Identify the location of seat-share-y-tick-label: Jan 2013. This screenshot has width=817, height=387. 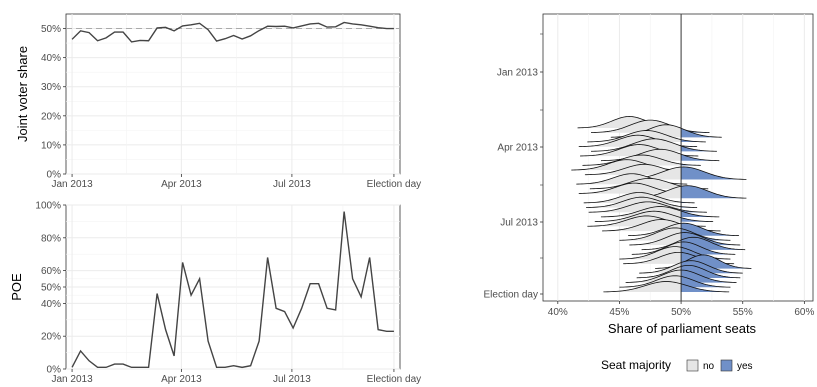
(518, 73).